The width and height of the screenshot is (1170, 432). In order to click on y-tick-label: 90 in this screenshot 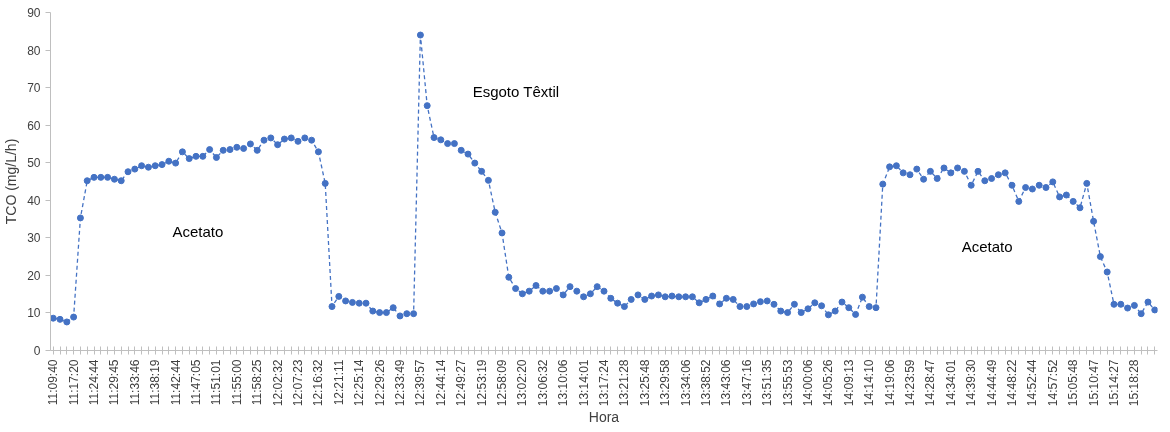, I will do `click(34, 13)`.